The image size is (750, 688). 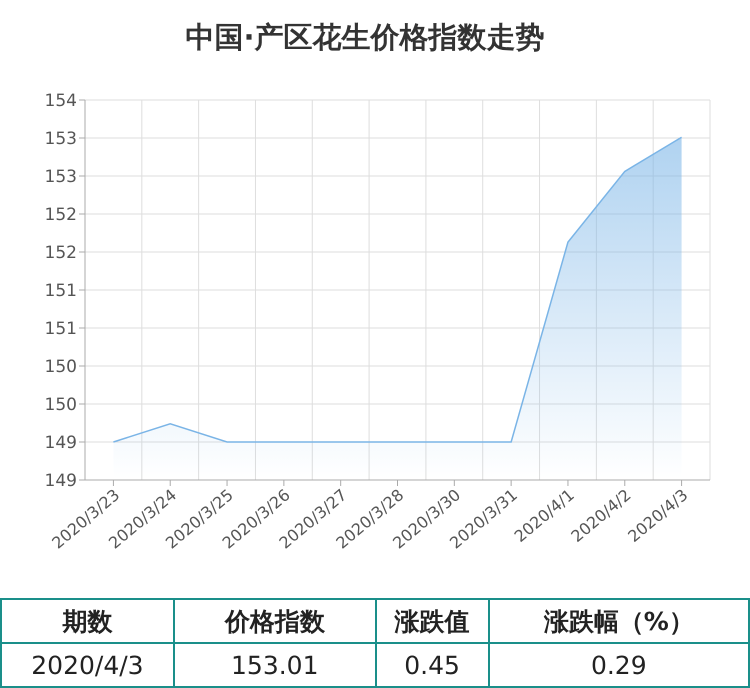 What do you see at coordinates (618, 665) in the screenshot?
I see `text: 0.29` at bounding box center [618, 665].